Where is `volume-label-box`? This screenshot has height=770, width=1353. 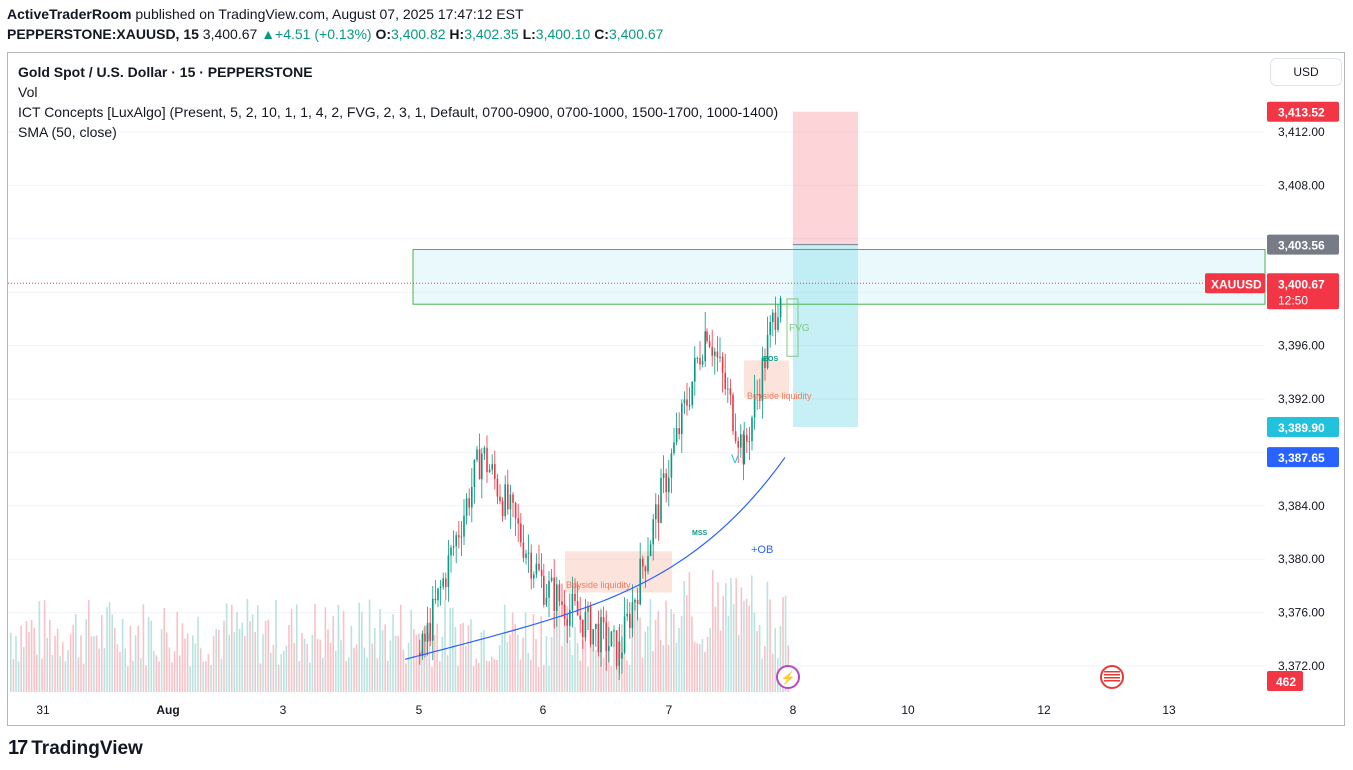
volume-label-box is located at coordinates (1285, 681).